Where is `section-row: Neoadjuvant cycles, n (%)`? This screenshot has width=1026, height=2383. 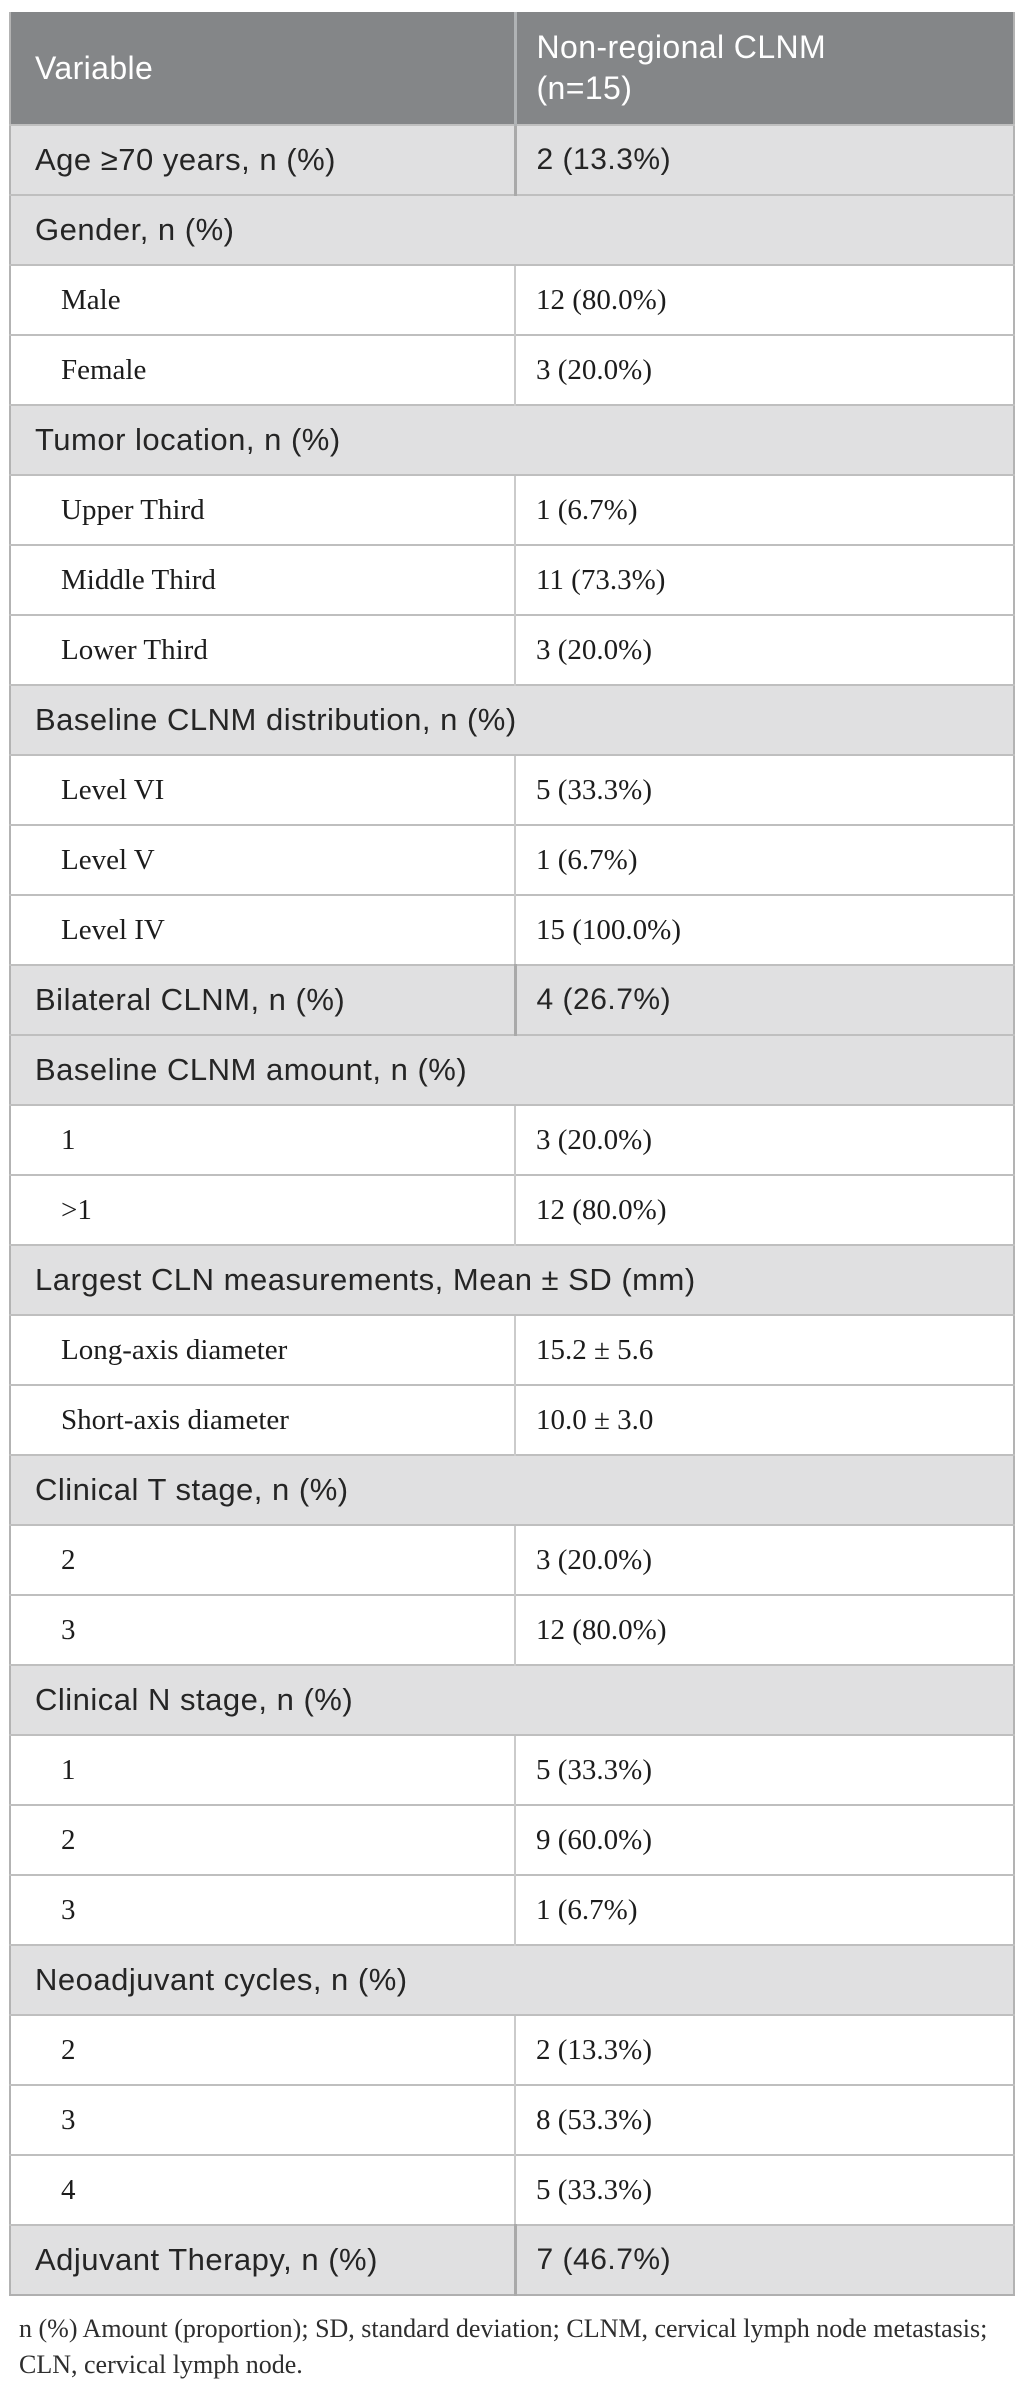 section-row: Neoadjuvant cycles, n (%) is located at coordinates (512, 1979).